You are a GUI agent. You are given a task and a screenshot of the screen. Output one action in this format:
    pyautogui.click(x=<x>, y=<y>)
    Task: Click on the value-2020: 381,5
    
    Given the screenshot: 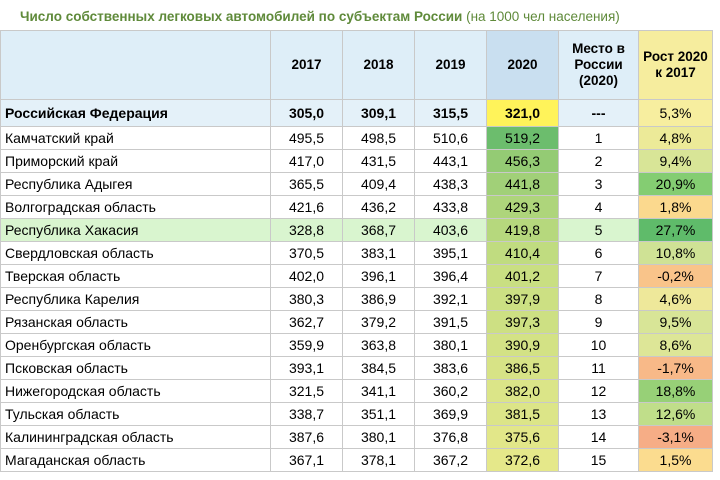 What is the action you would take?
    pyautogui.click(x=522, y=414)
    